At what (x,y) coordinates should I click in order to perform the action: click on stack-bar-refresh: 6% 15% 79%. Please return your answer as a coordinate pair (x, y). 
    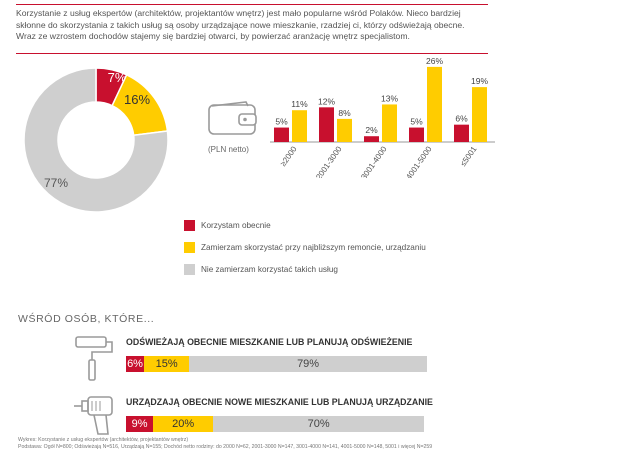
    Looking at the image, I should click on (276, 364).